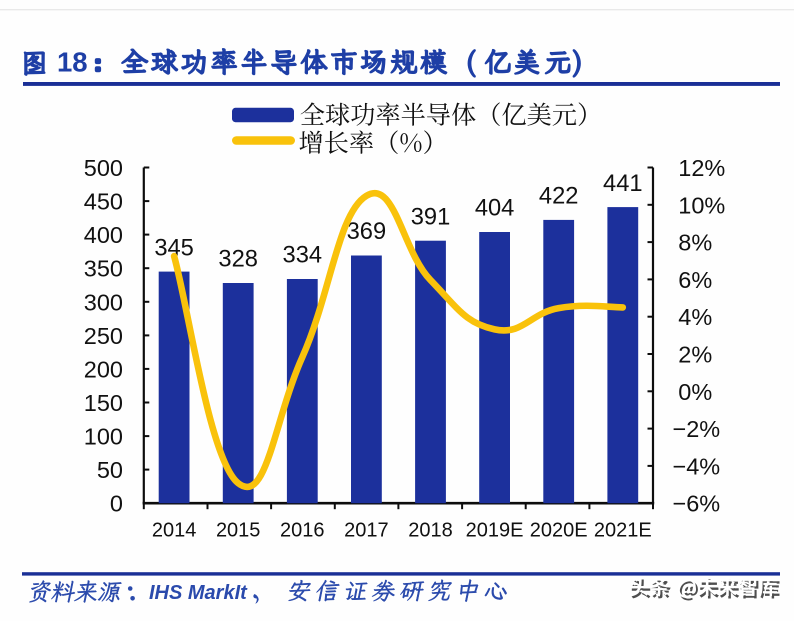  What do you see at coordinates (495, 209) in the screenshot?
I see `svg-text: 404` at bounding box center [495, 209].